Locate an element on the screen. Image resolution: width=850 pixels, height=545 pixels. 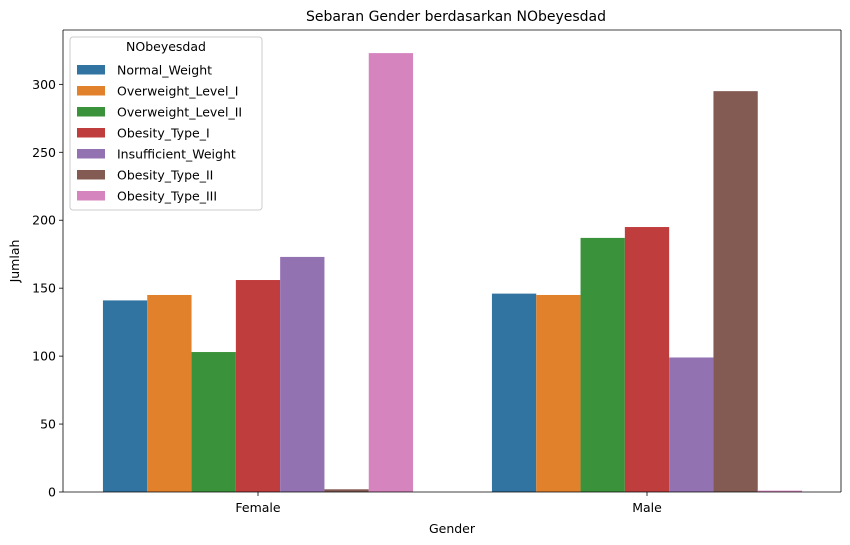
legend-label-obesity-type-i: Obesity_Type_I is located at coordinates (163, 133).